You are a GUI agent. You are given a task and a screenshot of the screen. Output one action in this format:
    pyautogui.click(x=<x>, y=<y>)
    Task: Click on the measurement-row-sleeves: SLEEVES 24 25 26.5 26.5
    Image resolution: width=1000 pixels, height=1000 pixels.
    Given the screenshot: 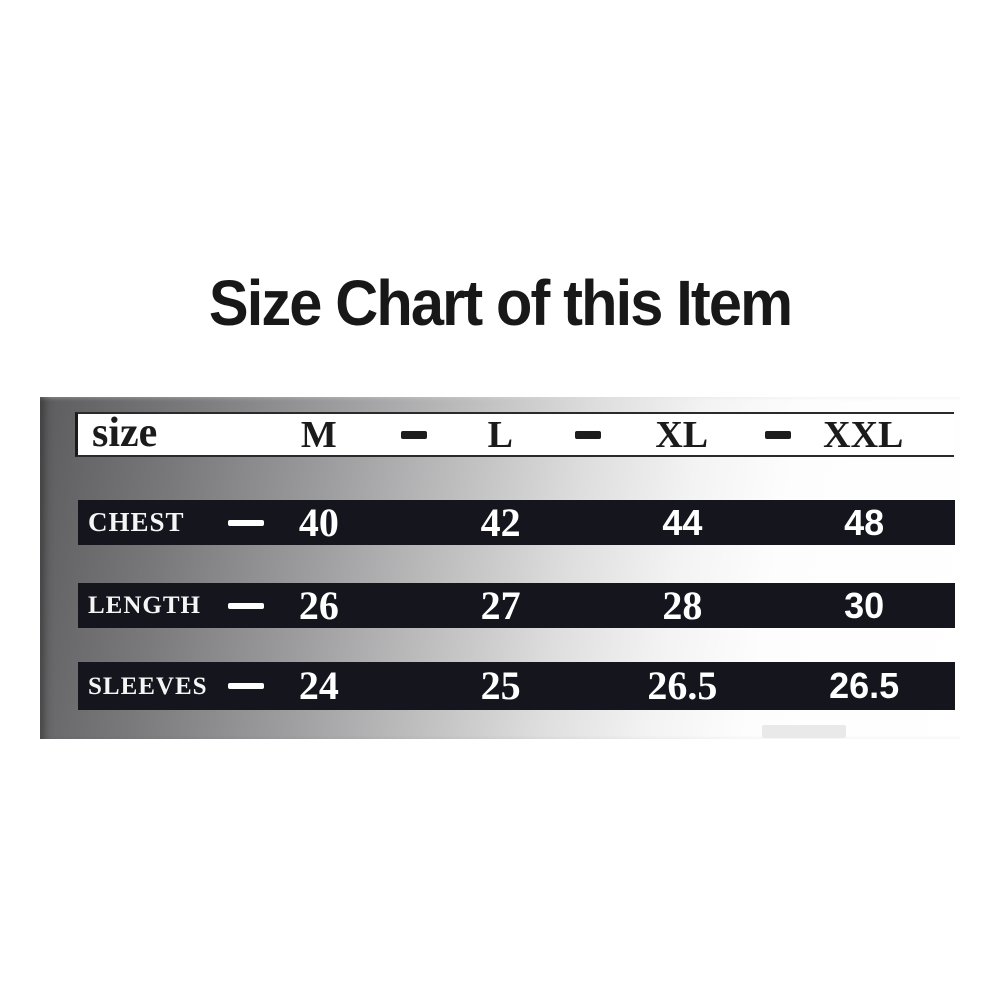 What is the action you would take?
    pyautogui.click(x=516, y=686)
    